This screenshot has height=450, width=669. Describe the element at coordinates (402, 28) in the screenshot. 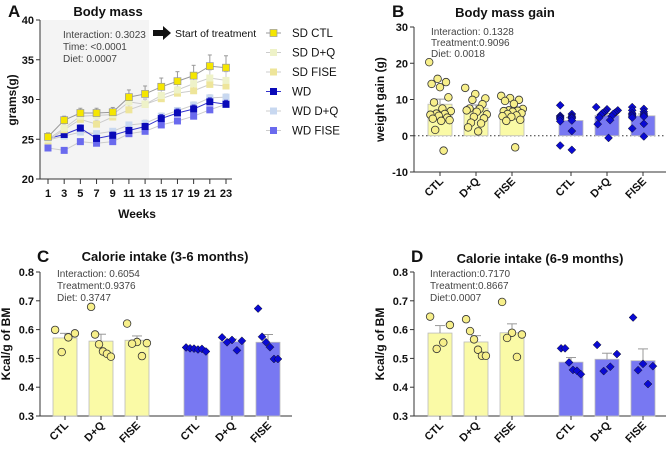

I see `y-tick-label: 30` at that location.